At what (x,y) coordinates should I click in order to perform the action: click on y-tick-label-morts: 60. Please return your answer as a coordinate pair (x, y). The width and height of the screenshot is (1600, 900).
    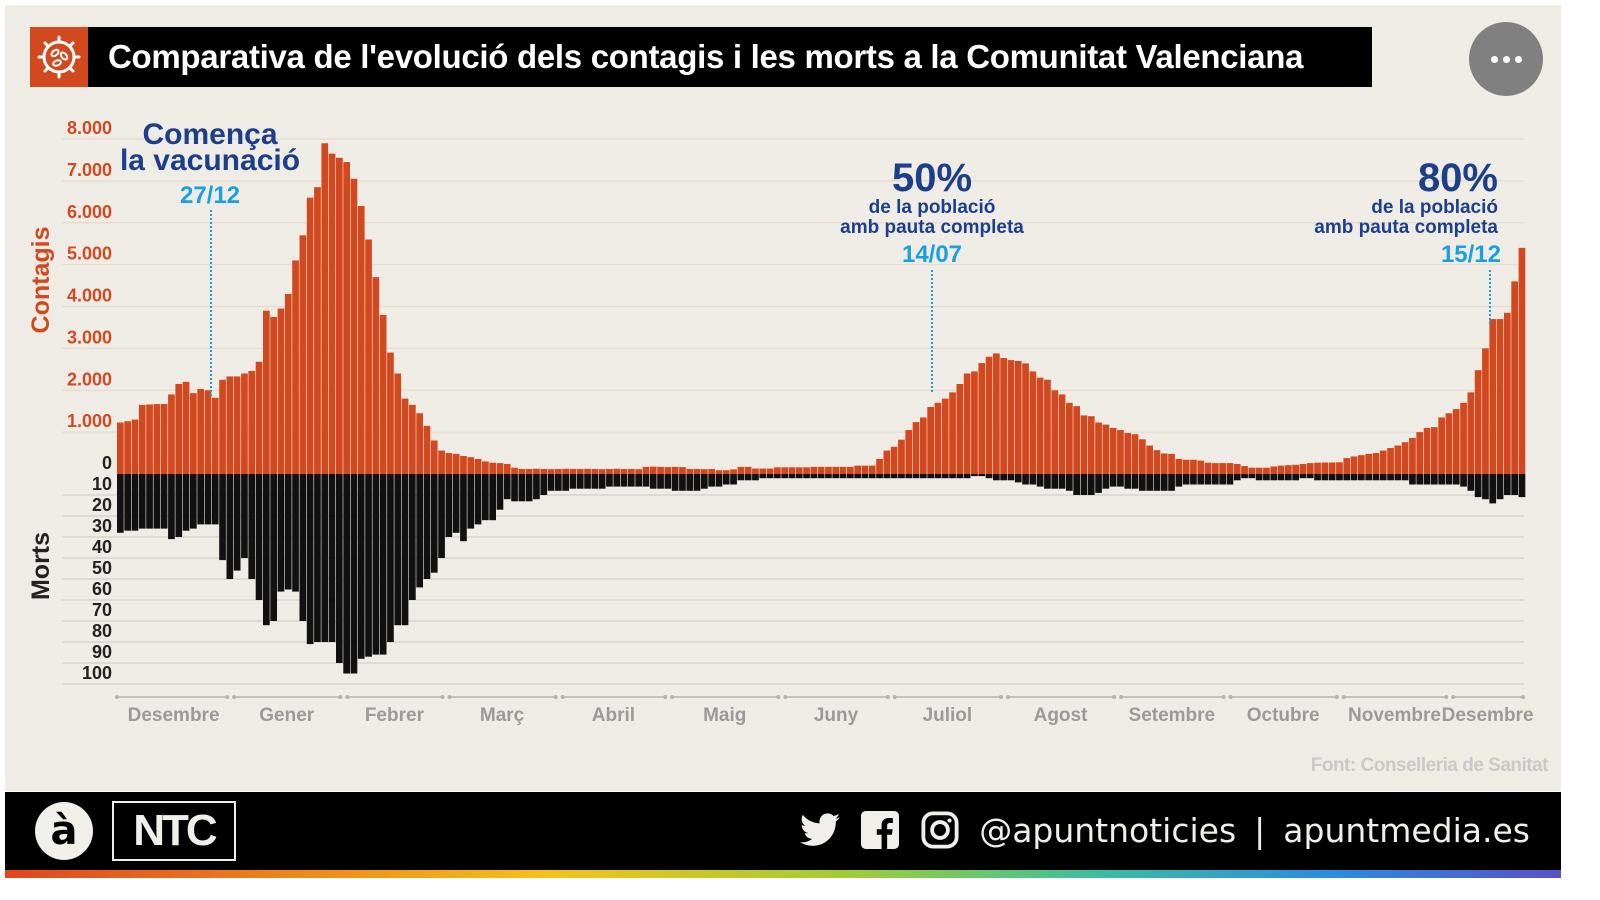
    Looking at the image, I should click on (102, 589).